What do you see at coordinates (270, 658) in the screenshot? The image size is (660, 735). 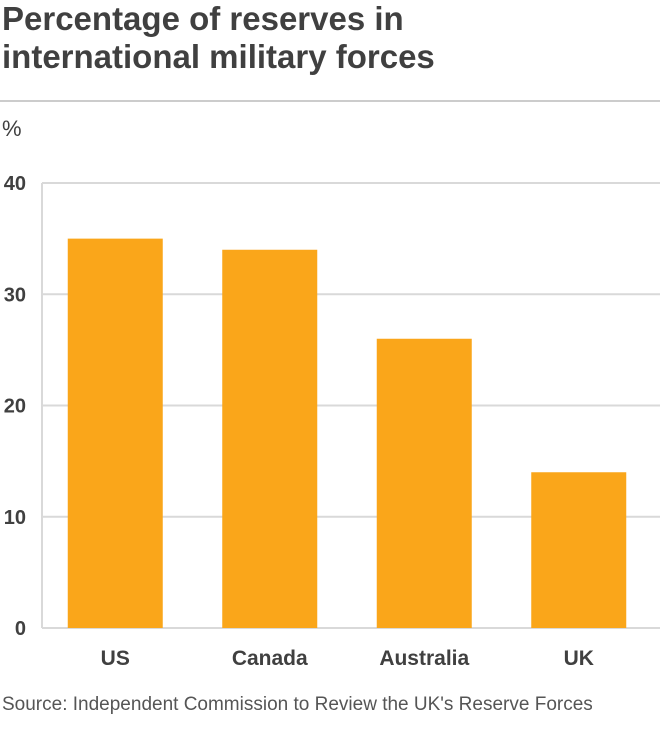 I see `x-tick-label: Canada` at bounding box center [270, 658].